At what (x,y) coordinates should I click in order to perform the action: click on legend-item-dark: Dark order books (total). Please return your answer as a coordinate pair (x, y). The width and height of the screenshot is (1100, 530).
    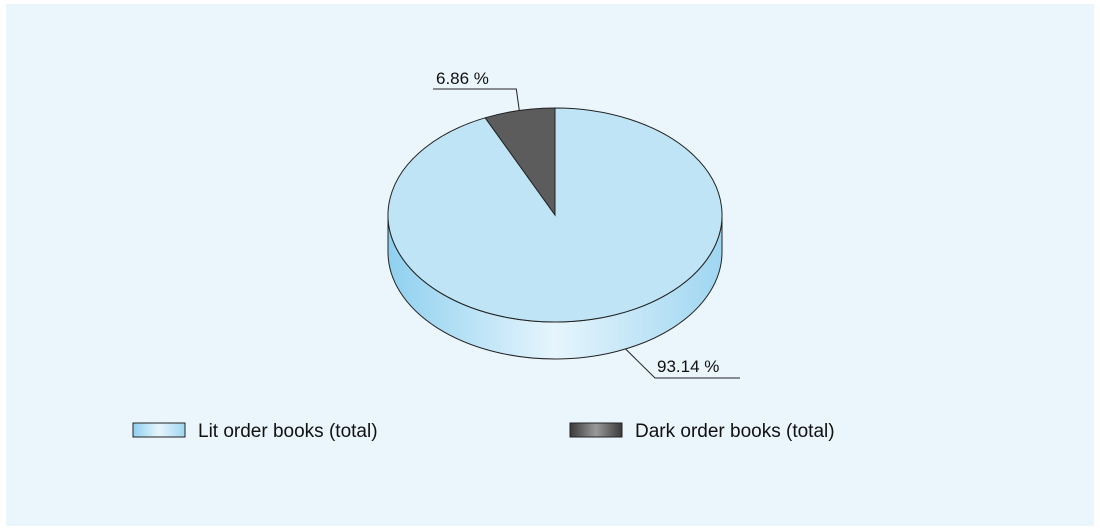
    Looking at the image, I should click on (702, 431).